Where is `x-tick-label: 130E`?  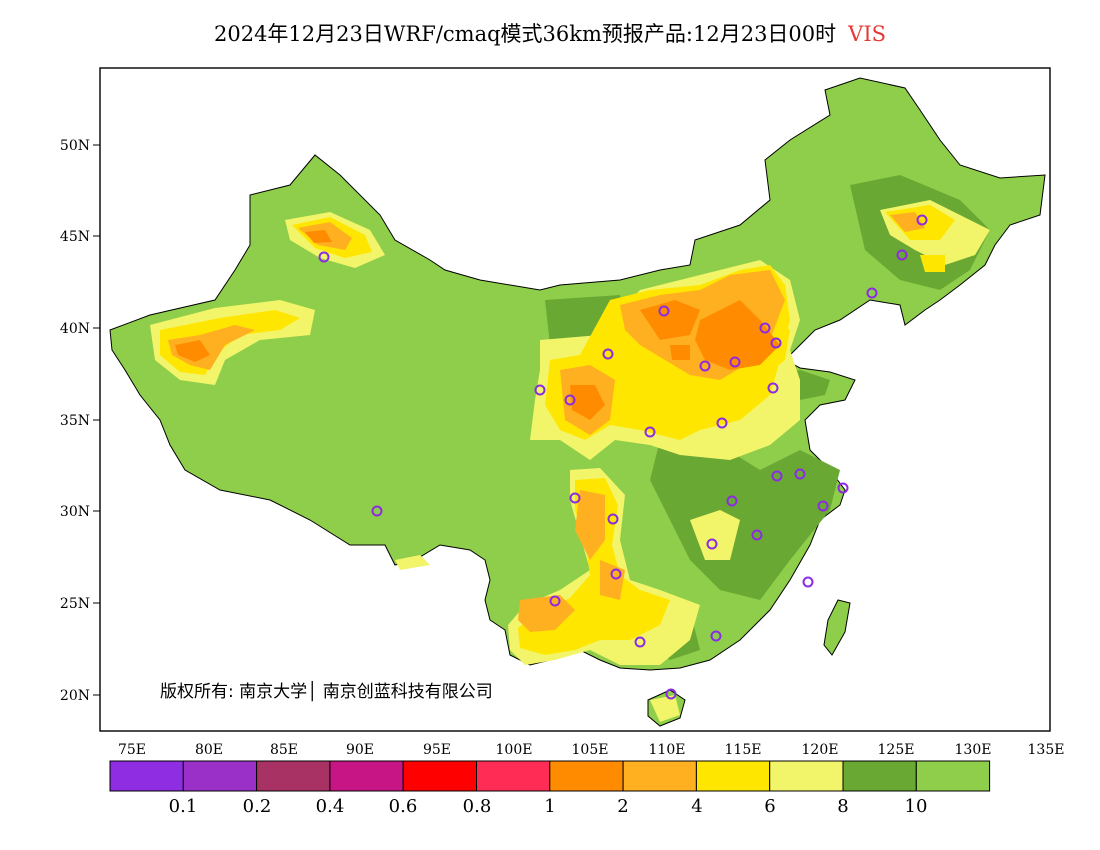
x-tick-label: 130E is located at coordinates (973, 750).